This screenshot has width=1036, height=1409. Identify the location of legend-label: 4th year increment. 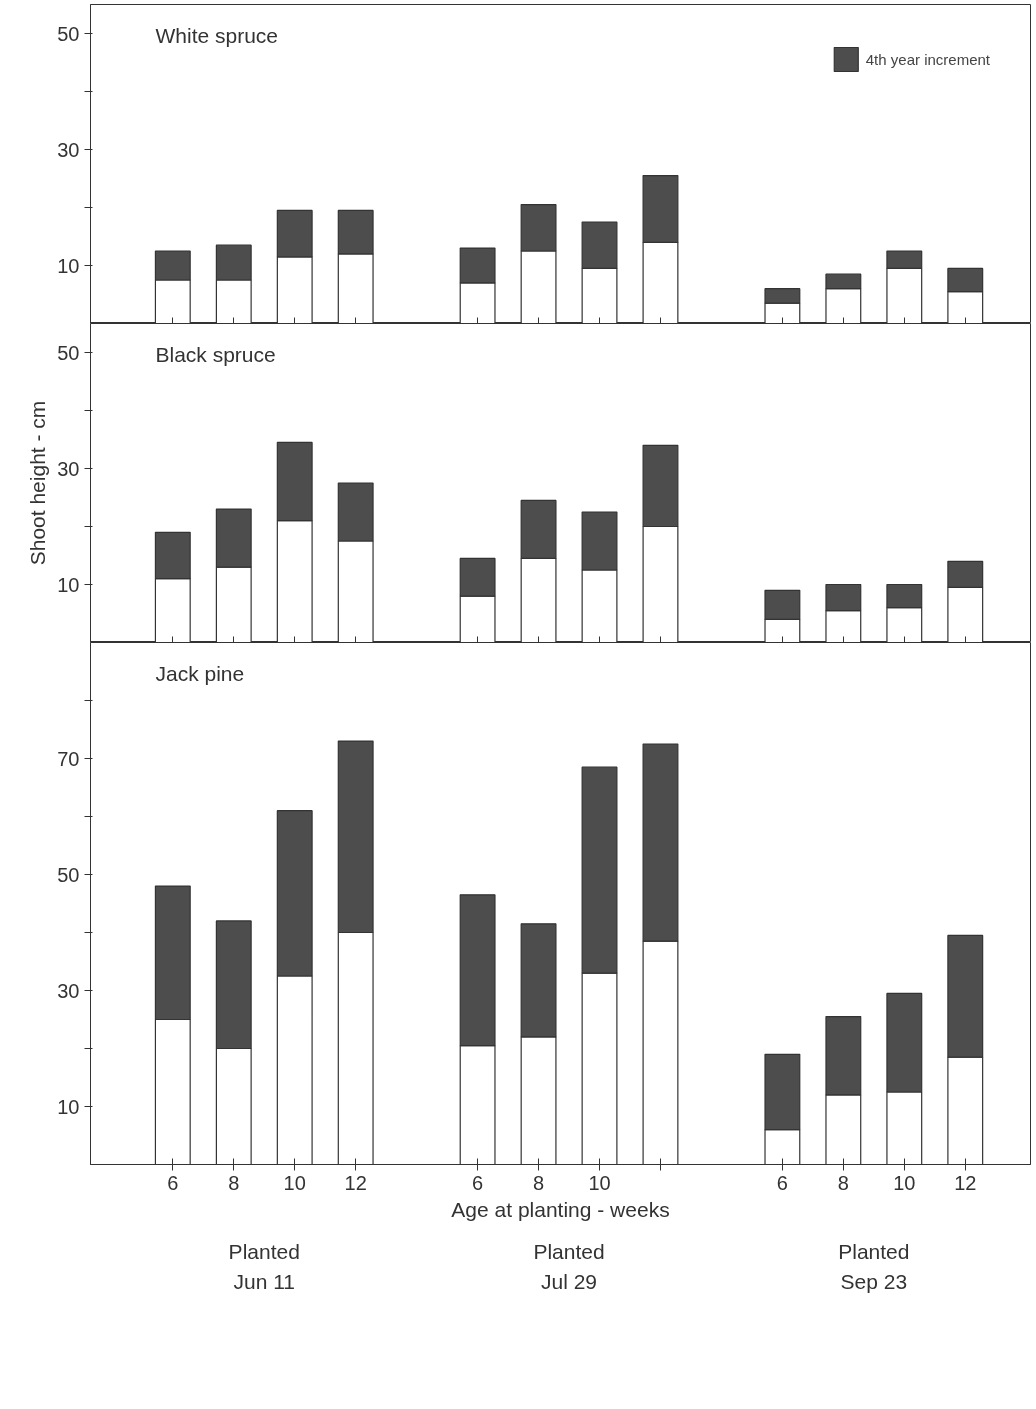
(927, 59).